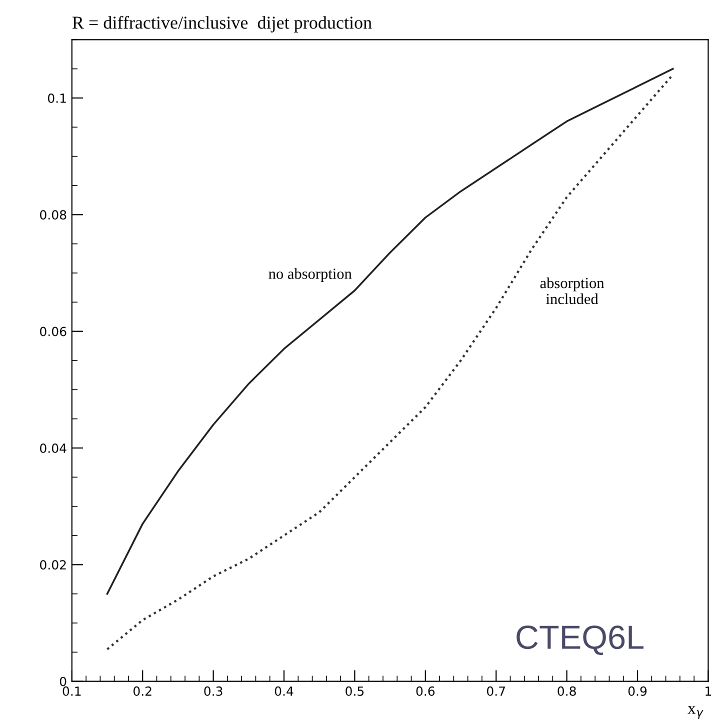 The height and width of the screenshot is (721, 719). Describe the element at coordinates (572, 290) in the screenshot. I see `annotation: absorption included` at that location.